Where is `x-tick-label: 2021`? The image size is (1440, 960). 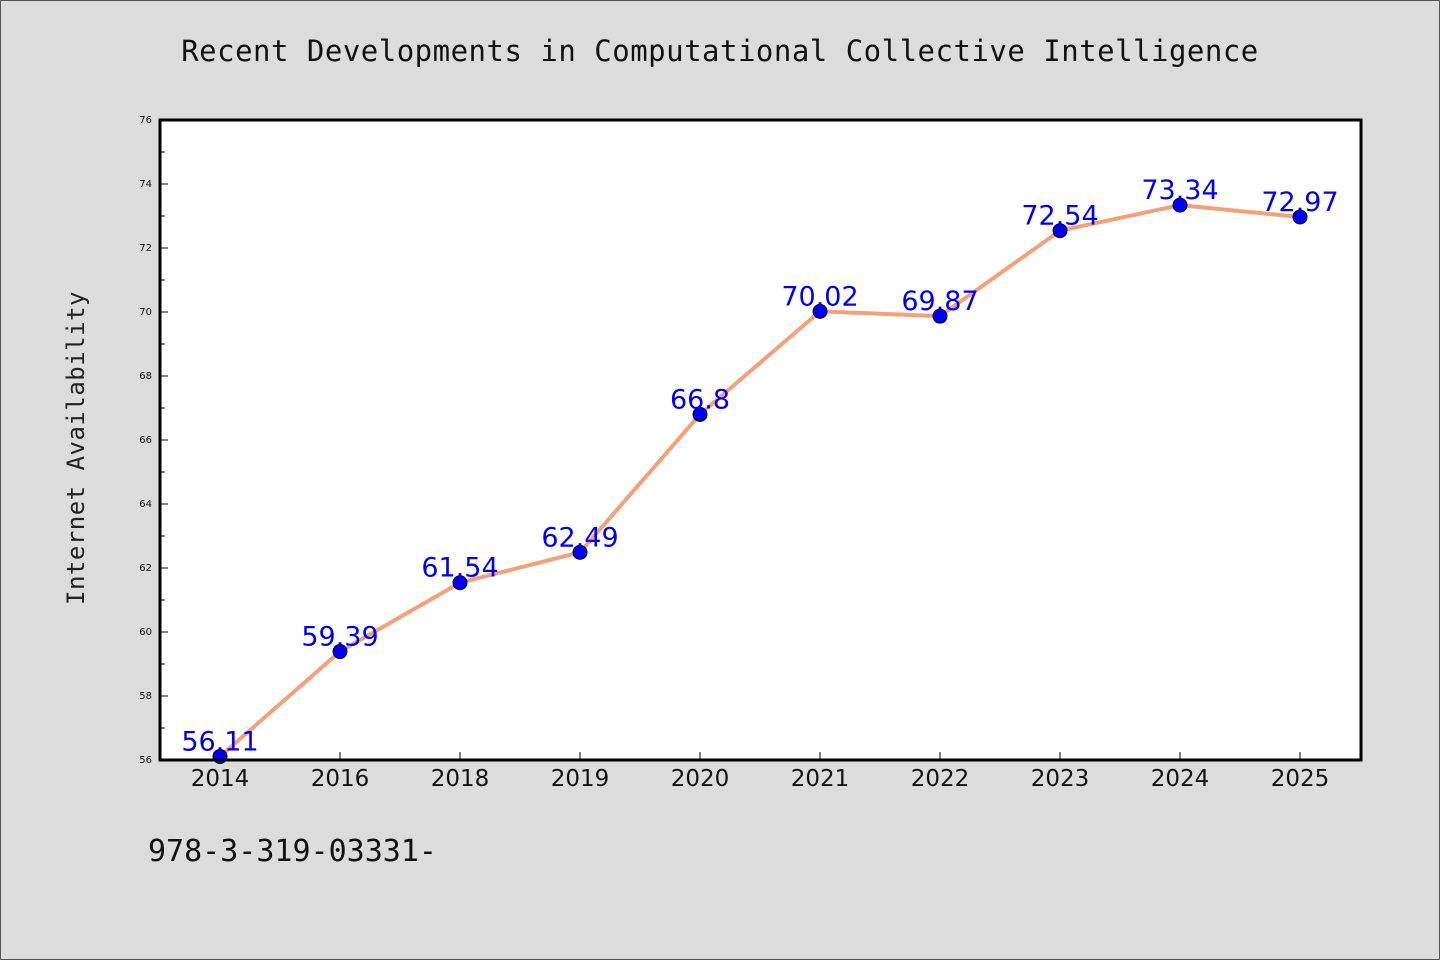
x-tick-label: 2021 is located at coordinates (820, 779).